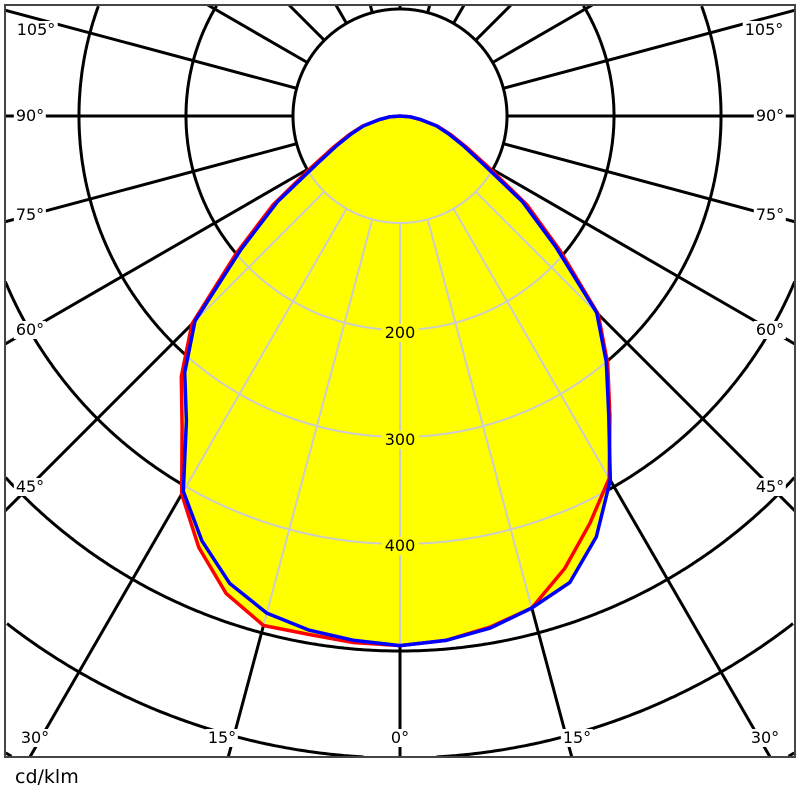  I want to click on angle-label-left-90: 90°, so click(30, 115).